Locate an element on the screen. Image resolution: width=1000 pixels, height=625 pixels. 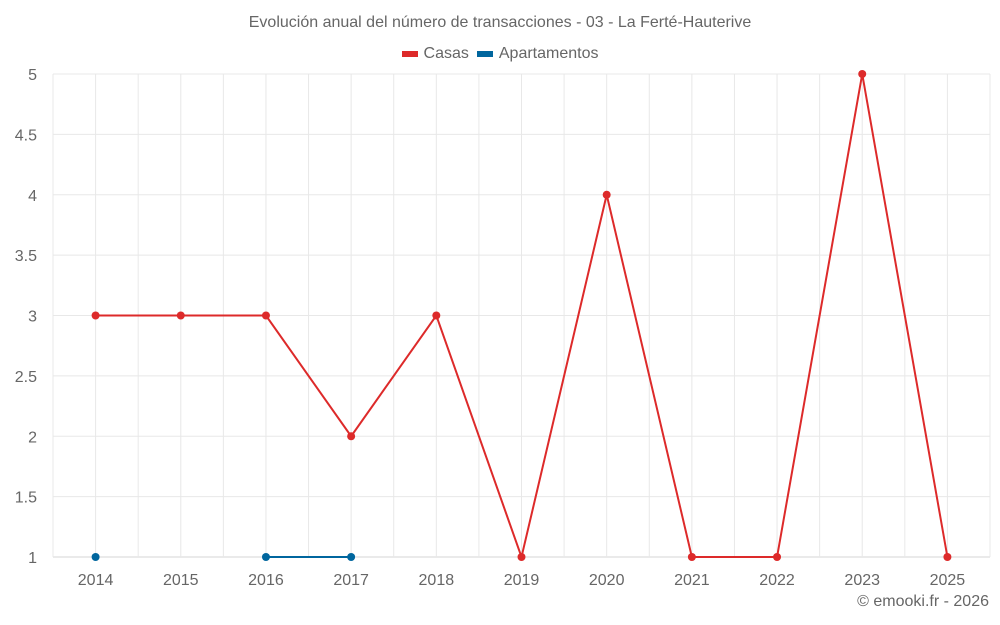
y-tick-label: 4.5 is located at coordinates (26, 135).